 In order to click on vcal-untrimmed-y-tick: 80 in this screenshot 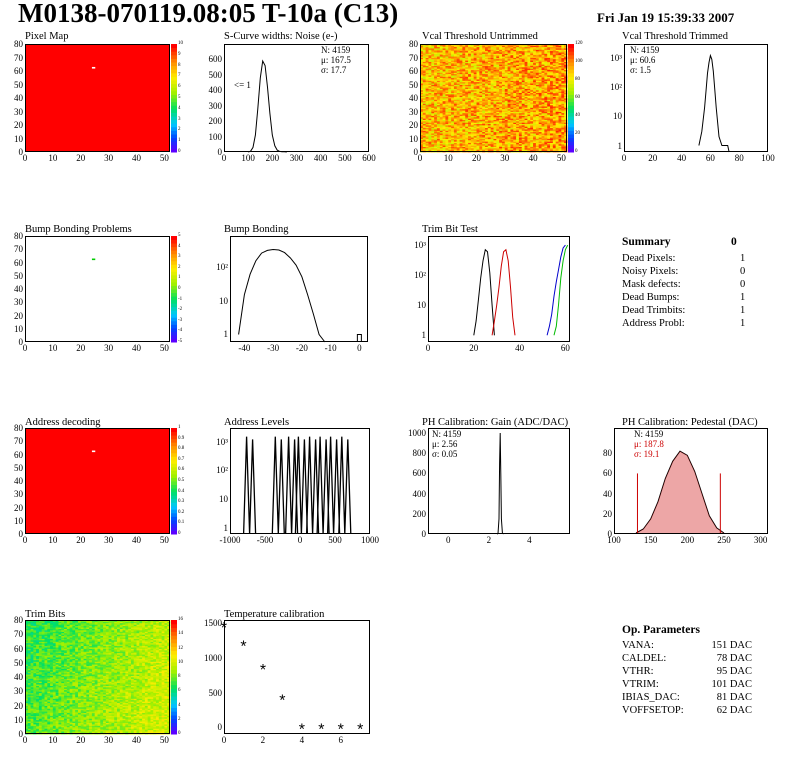, I will do `click(413, 44)`.